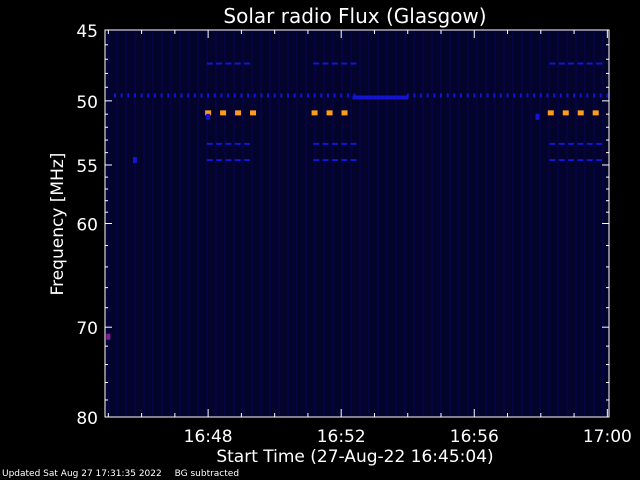 The image size is (640, 480). What do you see at coordinates (87, 419) in the screenshot?
I see `y-tick-label: 80` at bounding box center [87, 419].